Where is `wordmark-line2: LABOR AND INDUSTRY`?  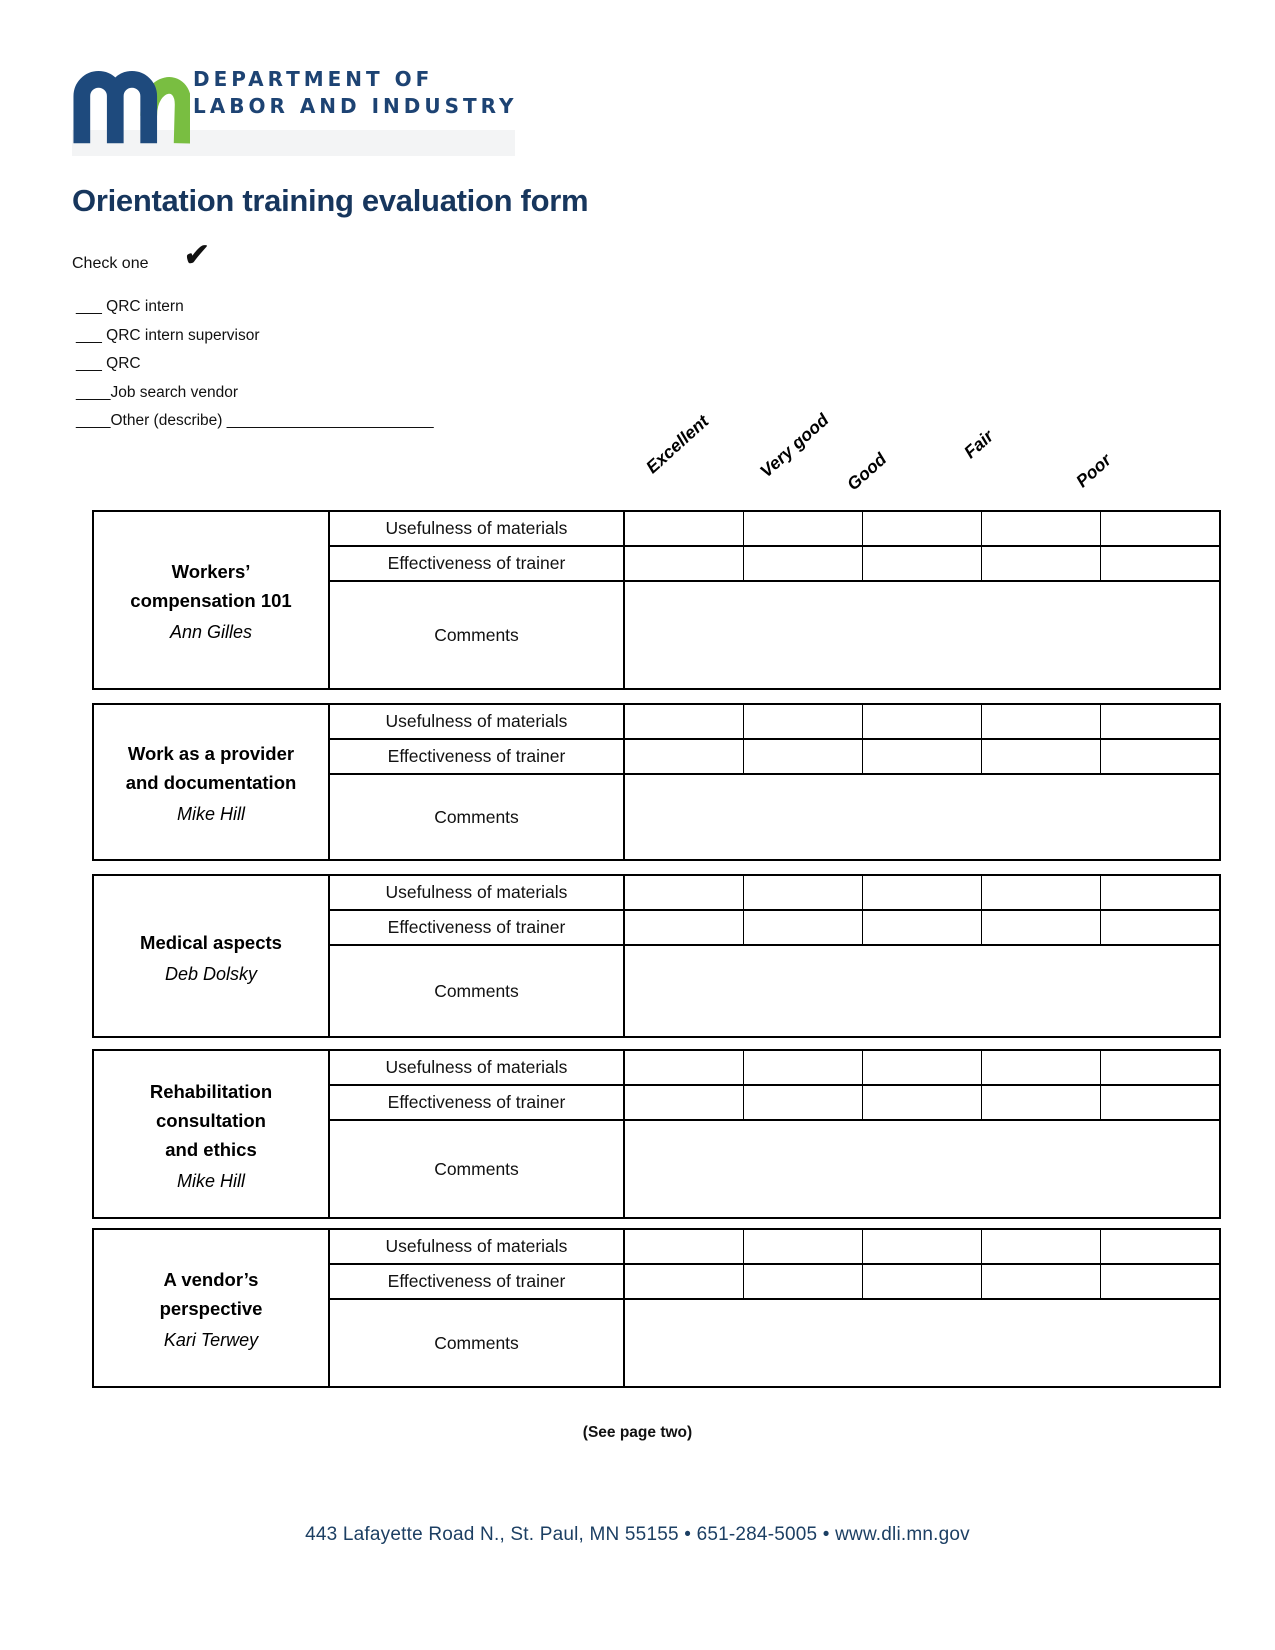
wordmark-line2: LABOR AND INDUSTRY is located at coordinates (355, 106).